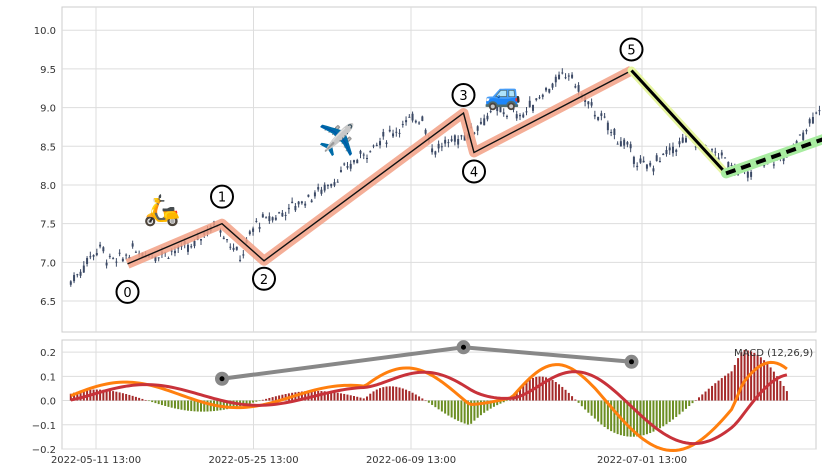 Image resolution: width=822 pixels, height=471 pixels. What do you see at coordinates (127, 293) in the screenshot?
I see `wave-point-label: 0` at bounding box center [127, 293].